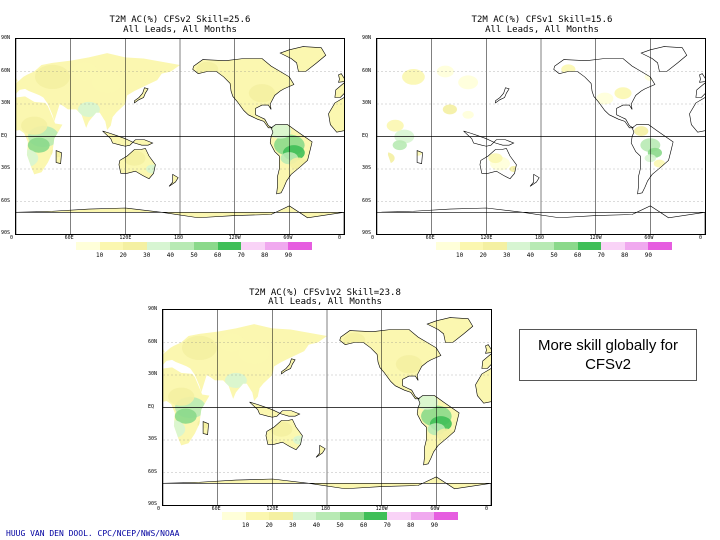 The height and width of the screenshot is (540, 720). What do you see at coordinates (325, 293) in the screenshot?
I see `map-title: T2M AC(%) CFSv1v2 Skill=23.8` at bounding box center [325, 293].